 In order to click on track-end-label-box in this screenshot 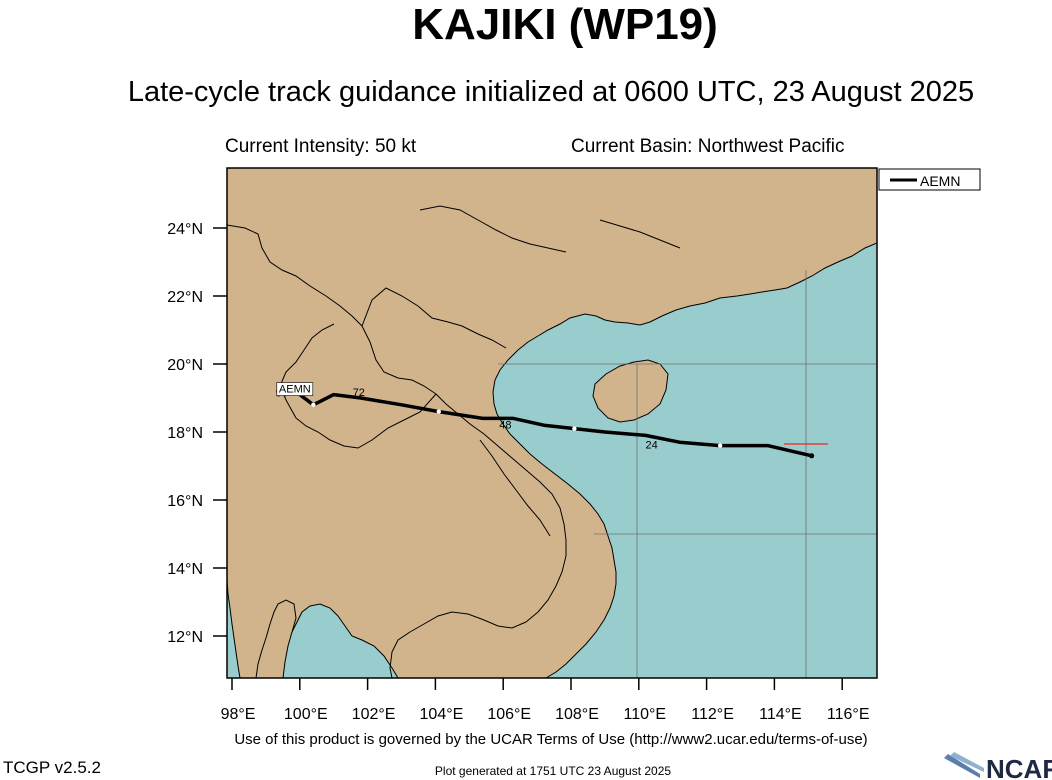, I will do `click(295, 389)`.